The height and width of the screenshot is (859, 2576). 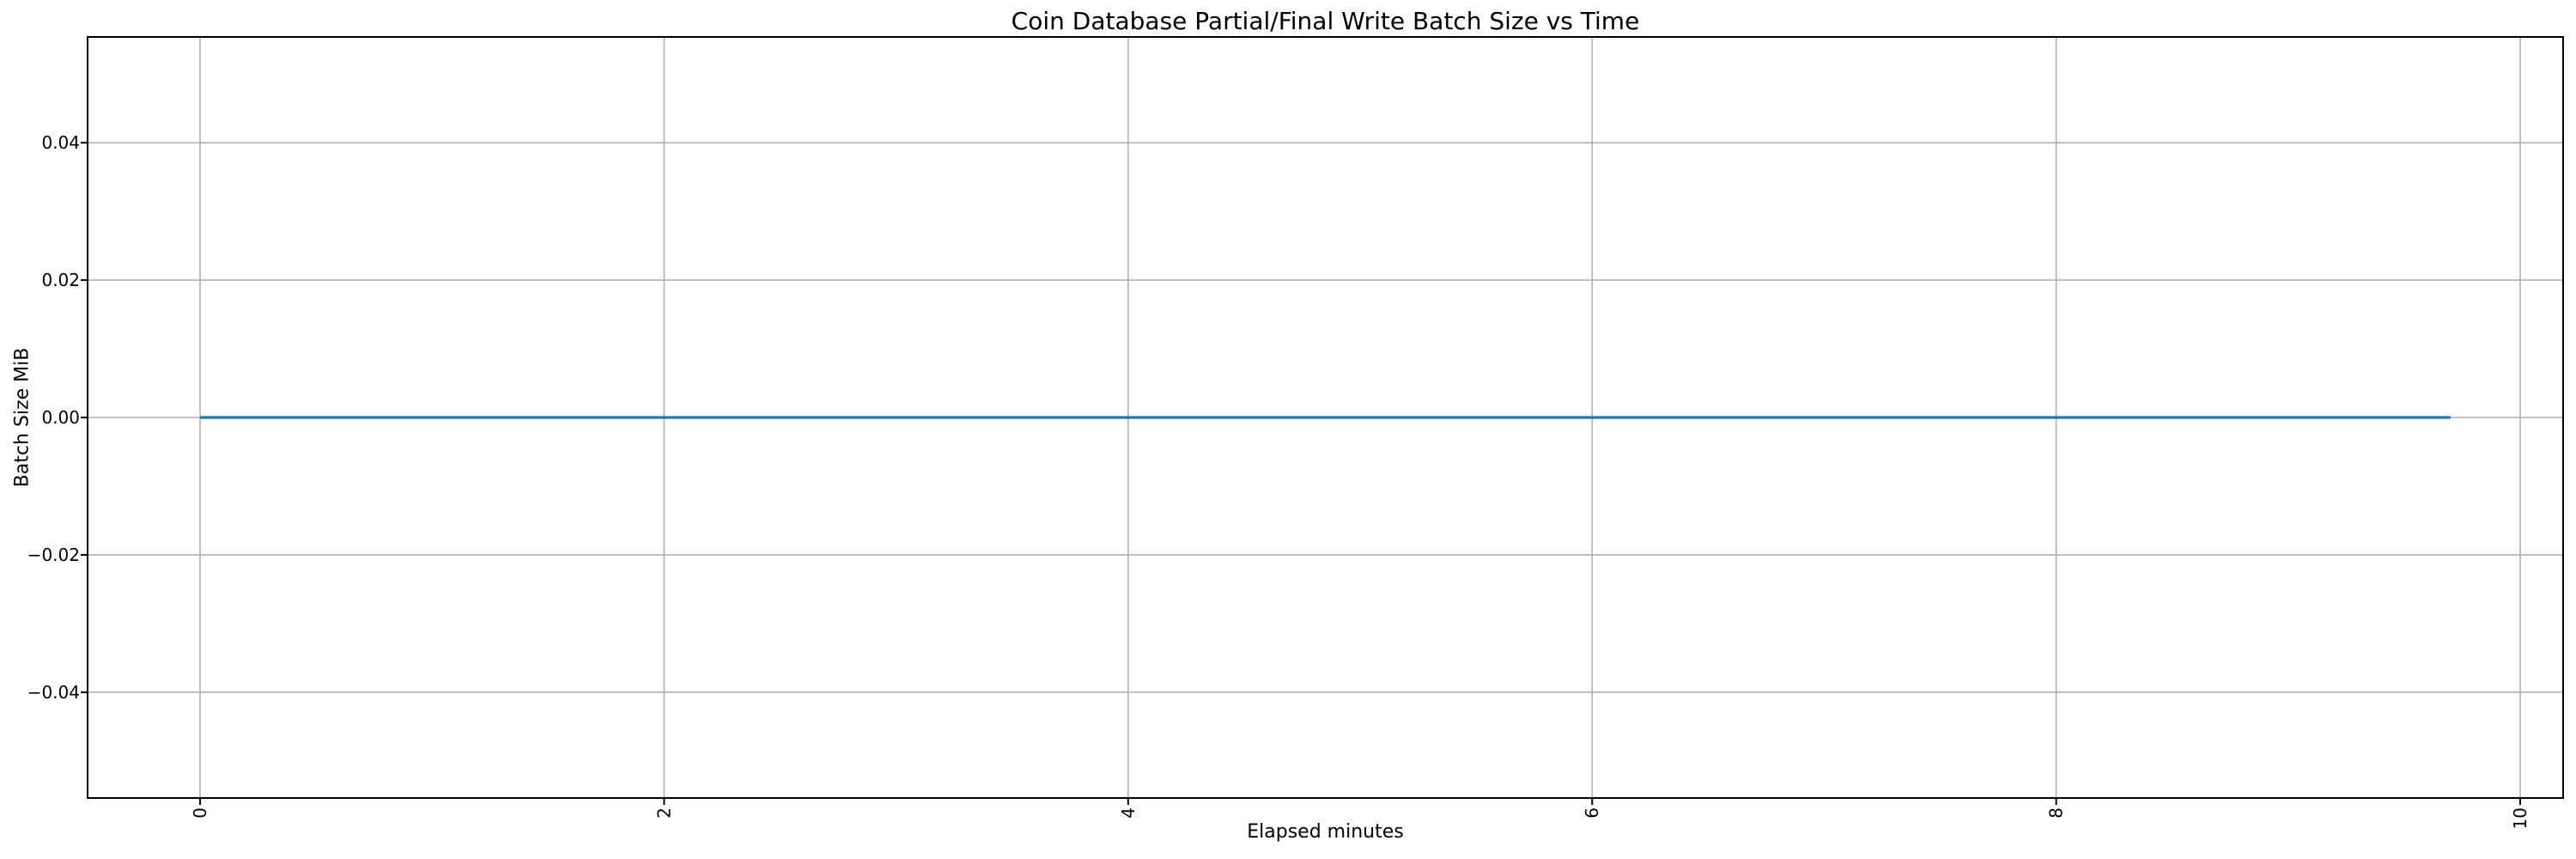 I want to click on y-tick-label: −0.02, so click(x=53, y=555).